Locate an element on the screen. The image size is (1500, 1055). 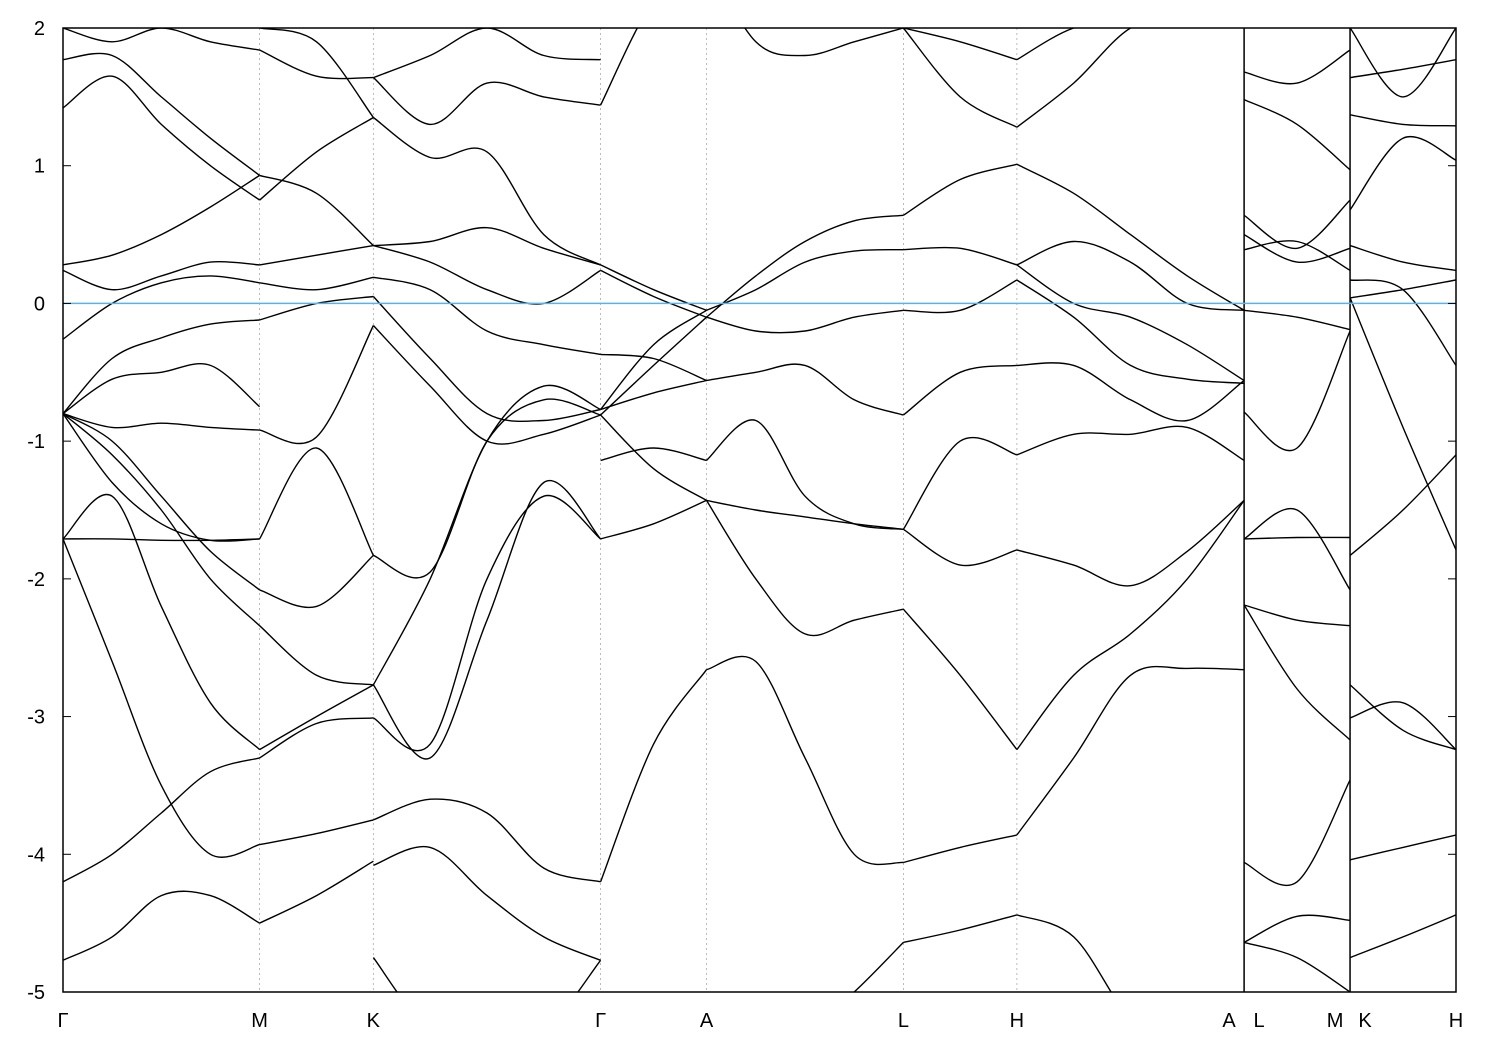
x-tick-label: A is located at coordinates (707, 1021).